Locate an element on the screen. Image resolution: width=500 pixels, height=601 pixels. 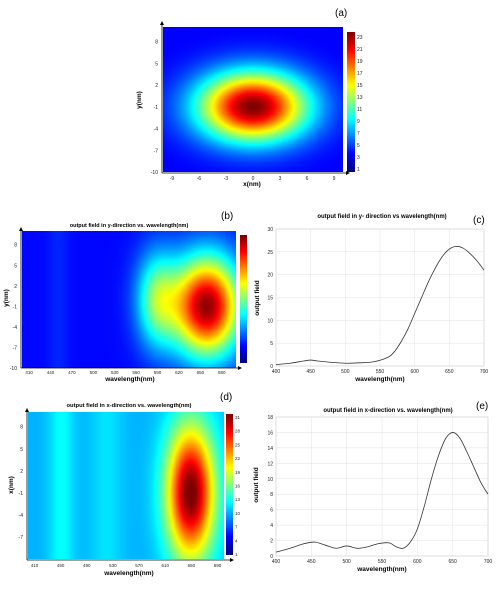
y-tick-label-a: 8 is located at coordinates (156, 43).